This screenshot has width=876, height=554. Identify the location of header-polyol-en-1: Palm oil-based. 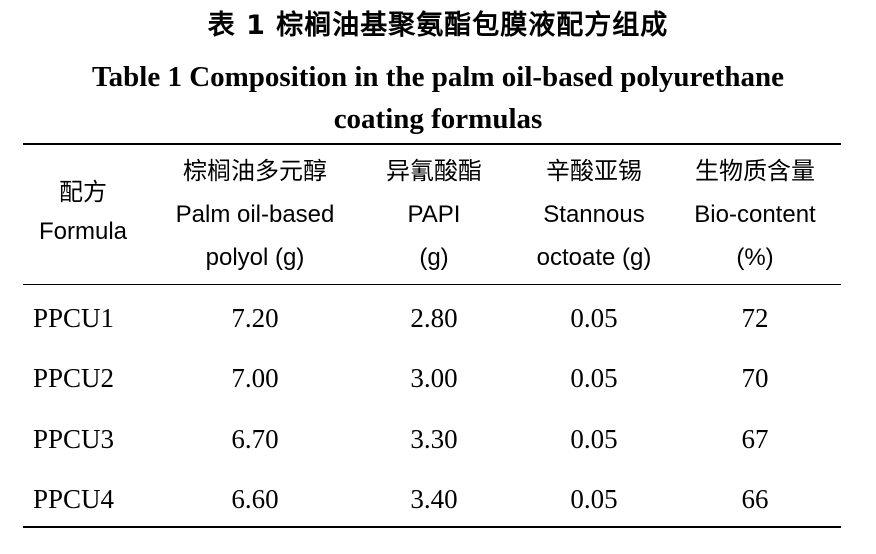
(255, 214).